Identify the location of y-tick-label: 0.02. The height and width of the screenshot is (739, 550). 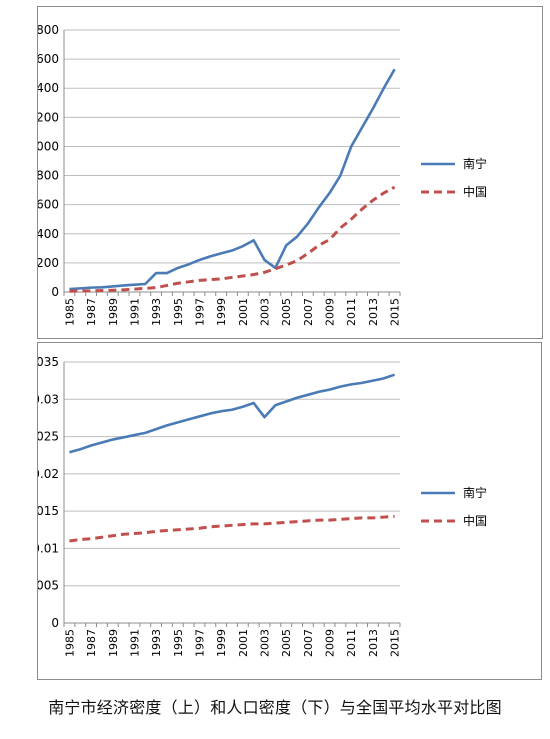
(48, 474).